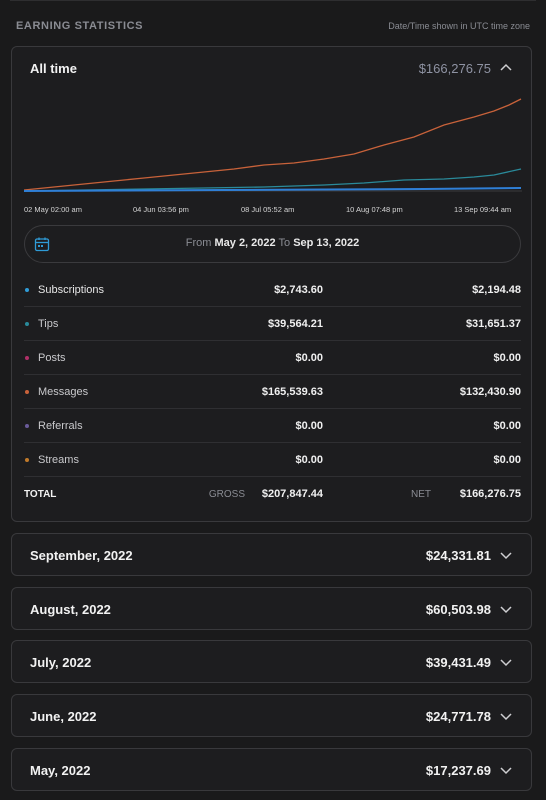 Image resolution: width=546 pixels, height=800 pixels. Describe the element at coordinates (458, 770) in the screenshot. I see `month-amount: $17,237.69` at that location.